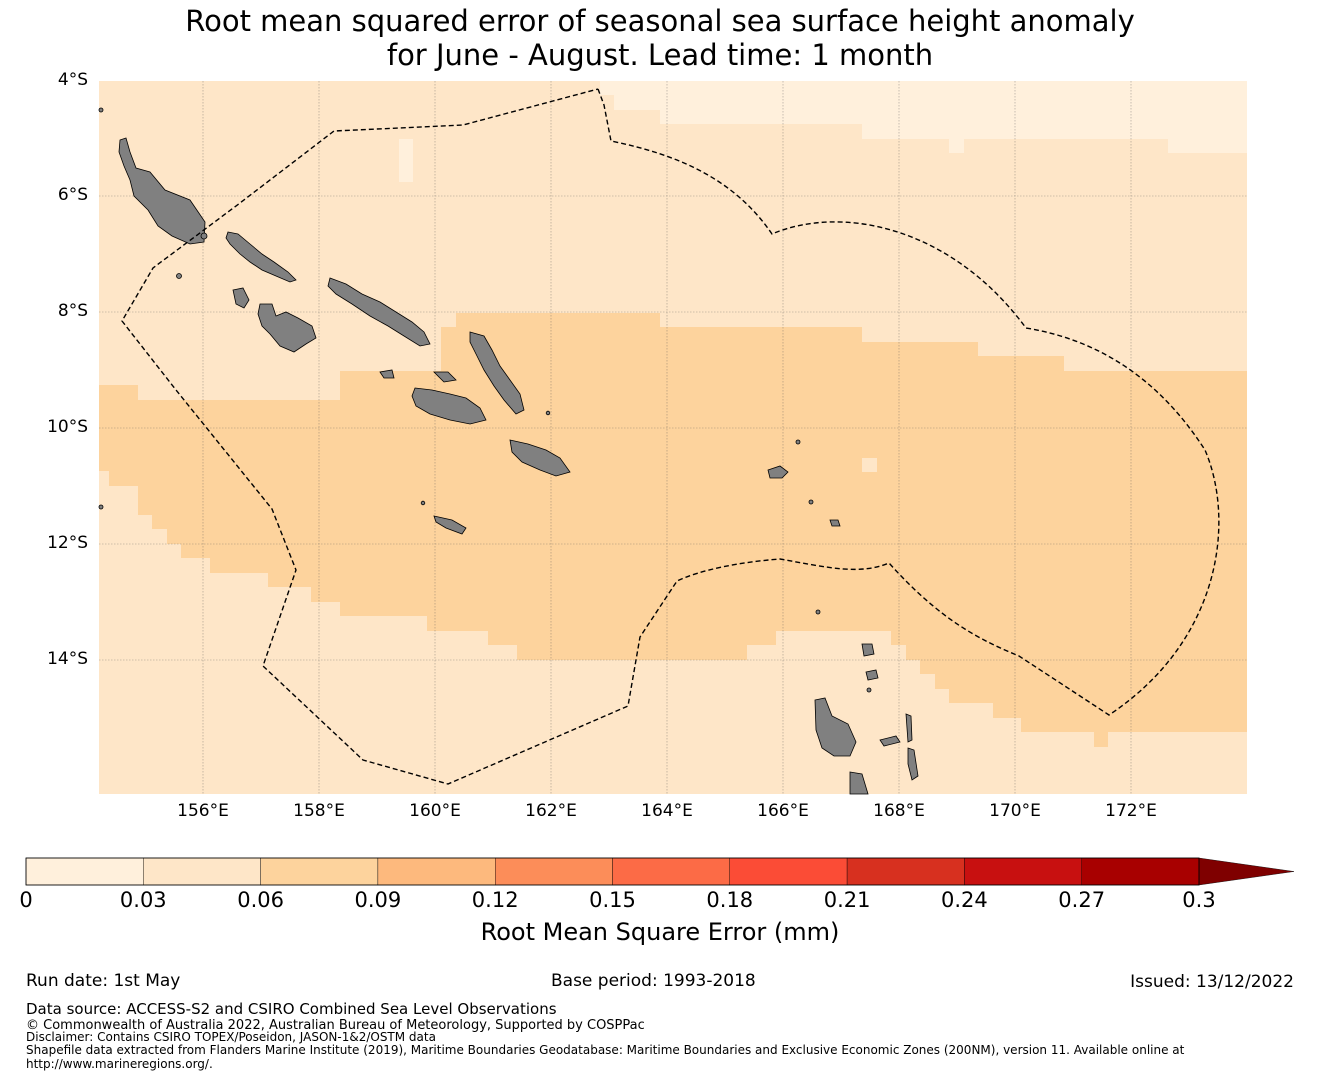  I want to click on espiritu-santo-island, so click(835, 727).